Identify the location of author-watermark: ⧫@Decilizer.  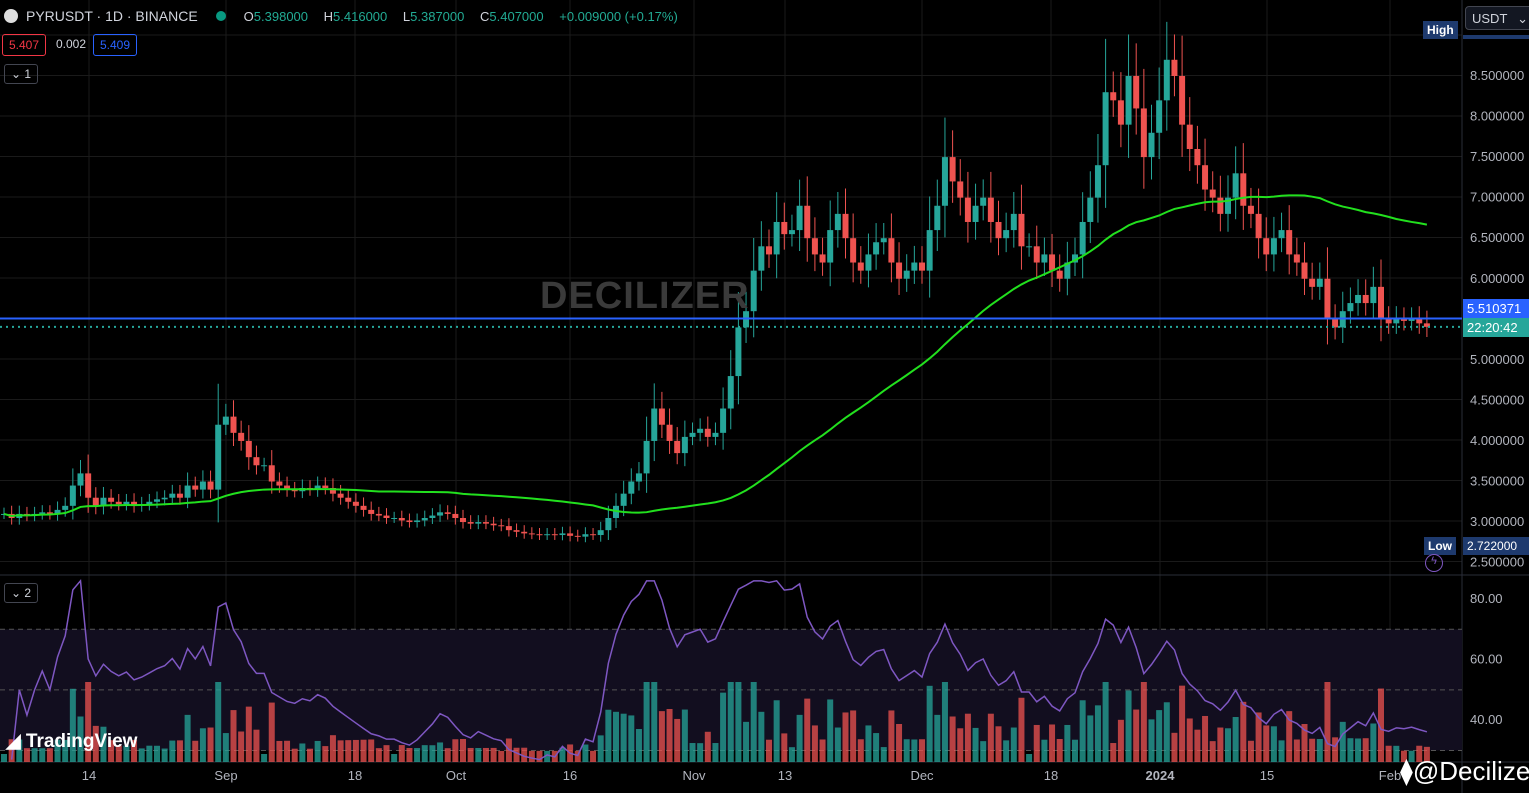
(1464, 771).